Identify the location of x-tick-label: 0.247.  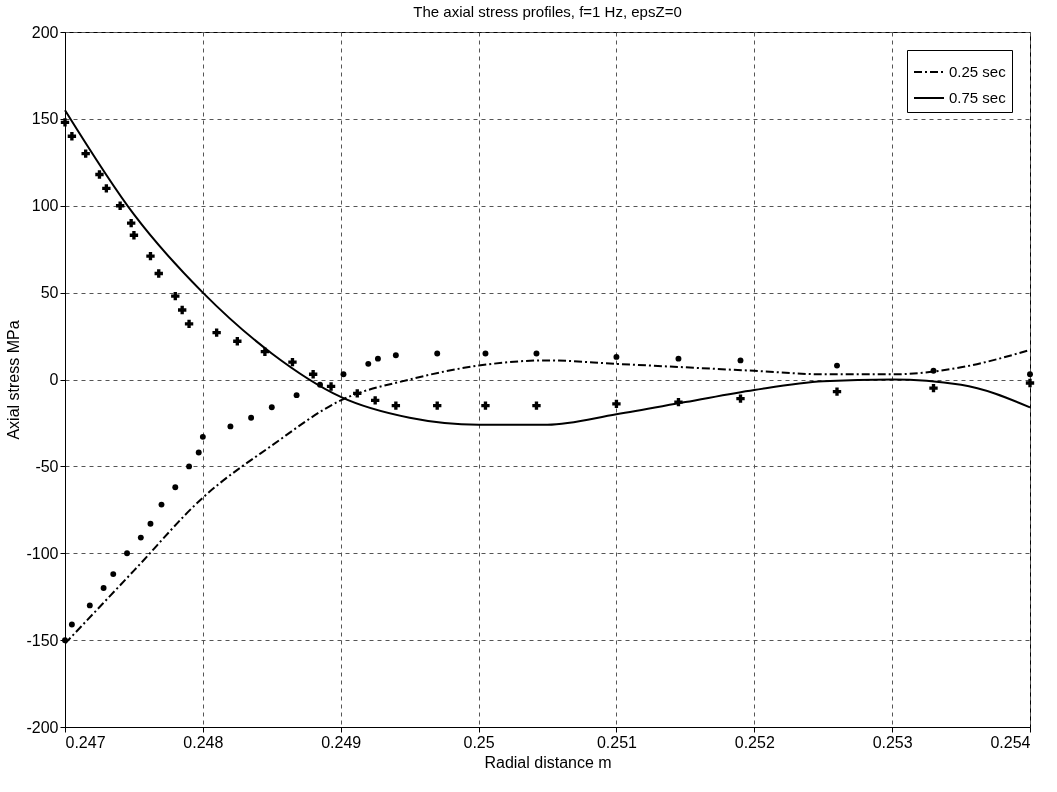
(85, 742).